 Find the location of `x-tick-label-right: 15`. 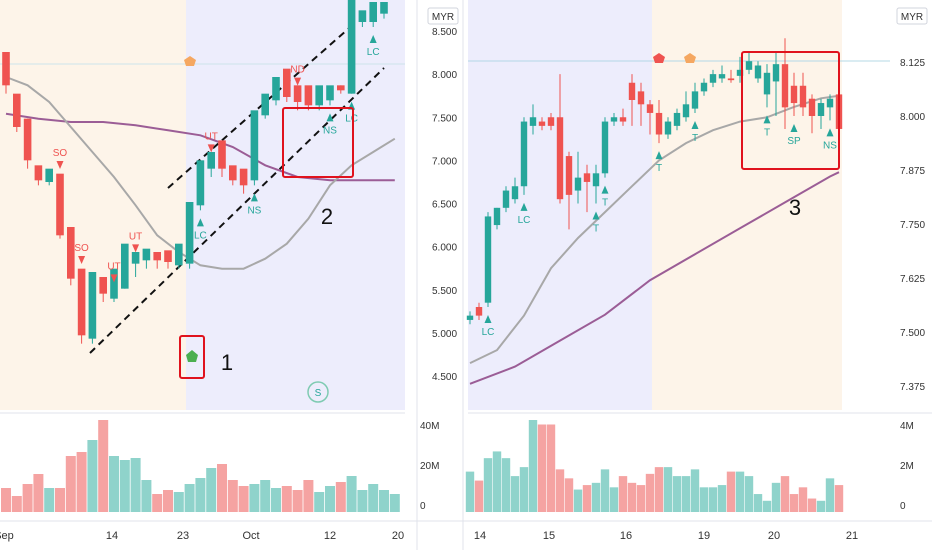

x-tick-label-right: 15 is located at coordinates (549, 536).